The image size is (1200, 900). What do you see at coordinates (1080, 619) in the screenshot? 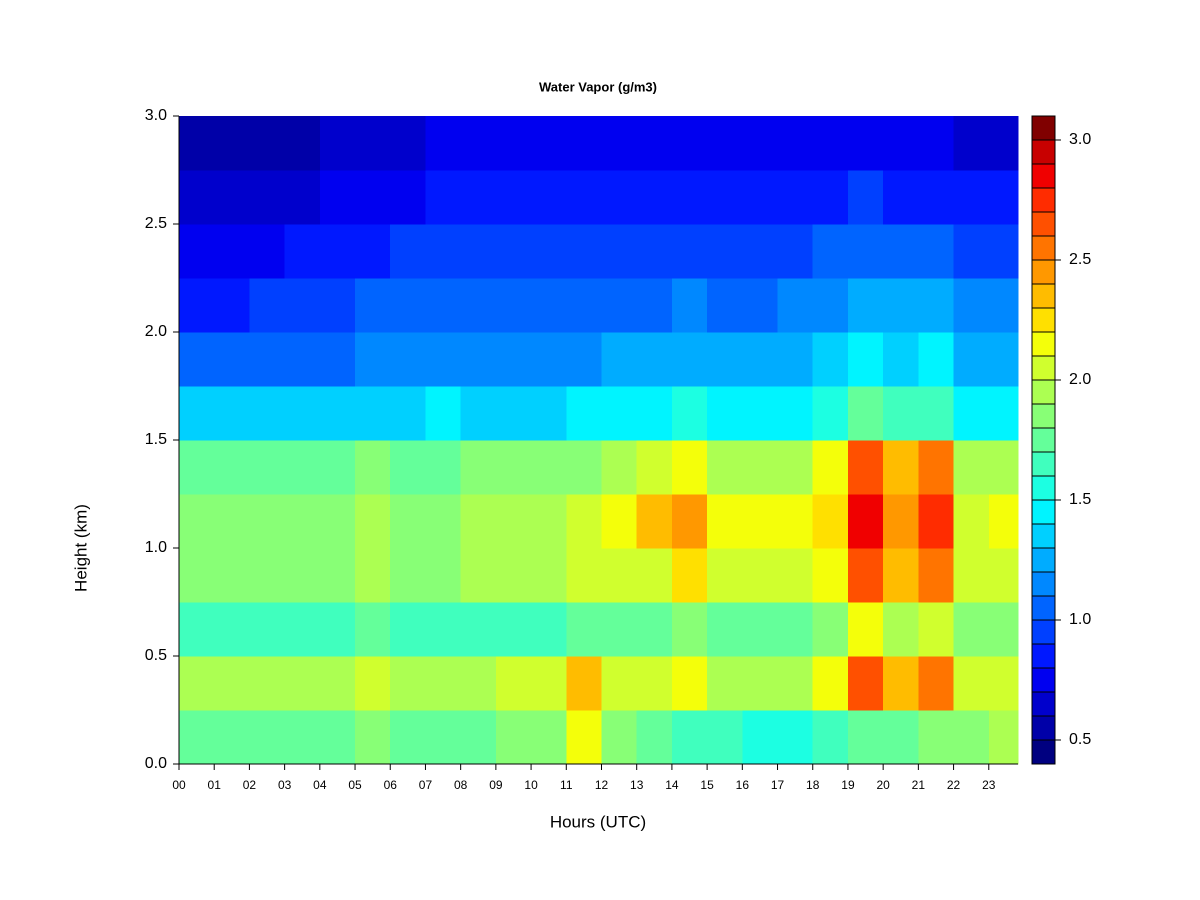
I see `colorbar-tick-label: 1.0` at bounding box center [1080, 619].